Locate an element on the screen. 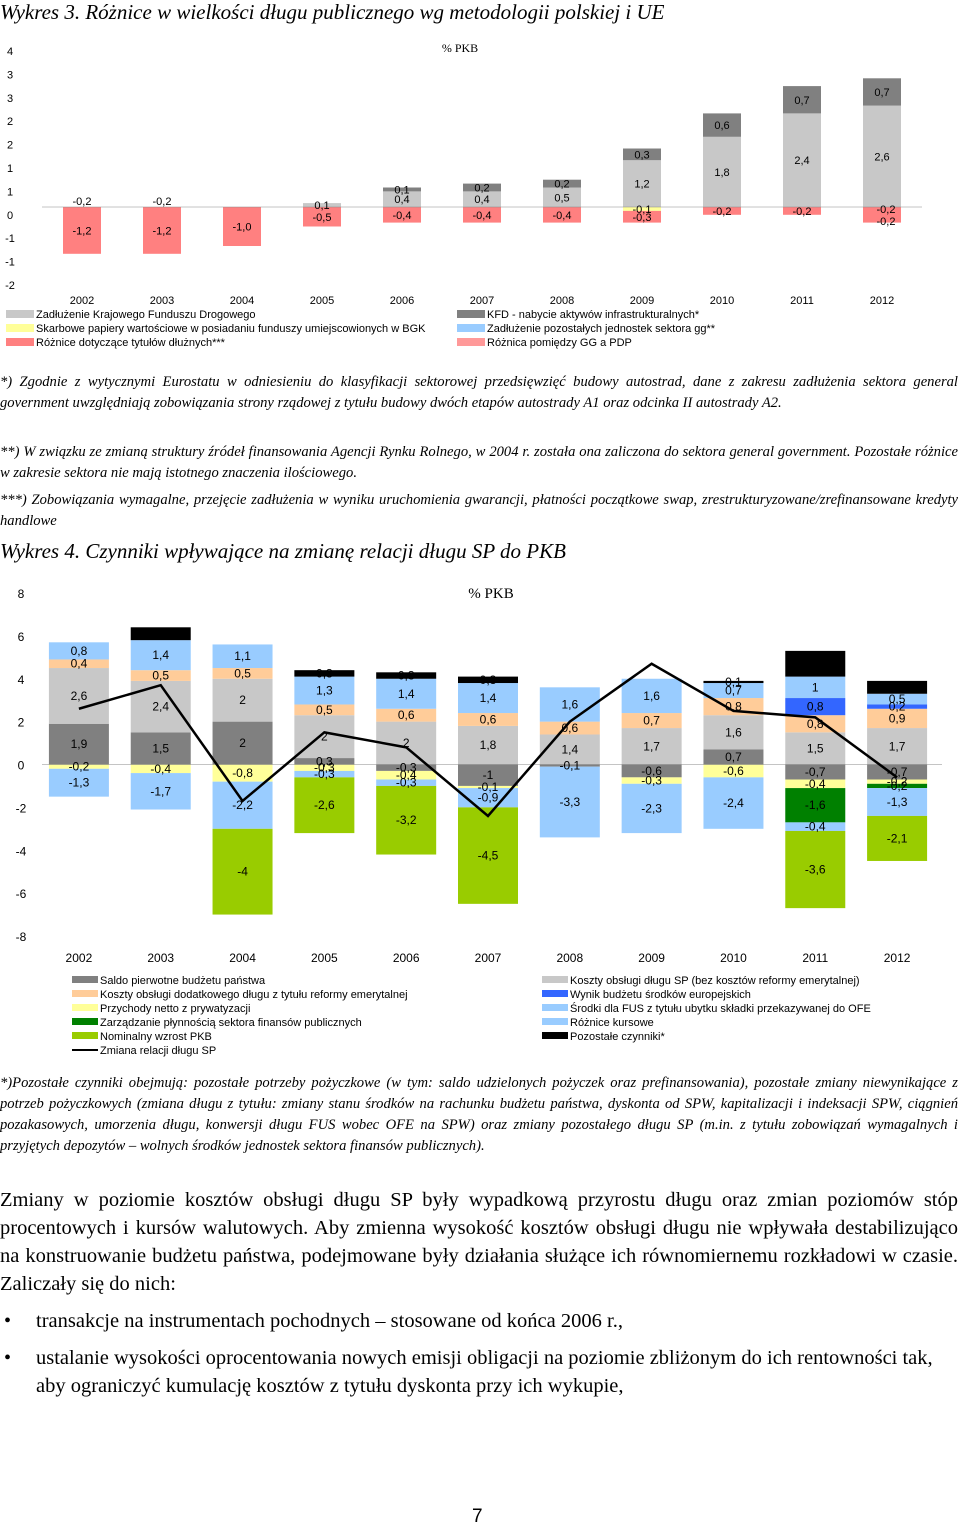 This screenshot has height=1530, width=960. chart4-data-label: -3,2 is located at coordinates (406, 820).